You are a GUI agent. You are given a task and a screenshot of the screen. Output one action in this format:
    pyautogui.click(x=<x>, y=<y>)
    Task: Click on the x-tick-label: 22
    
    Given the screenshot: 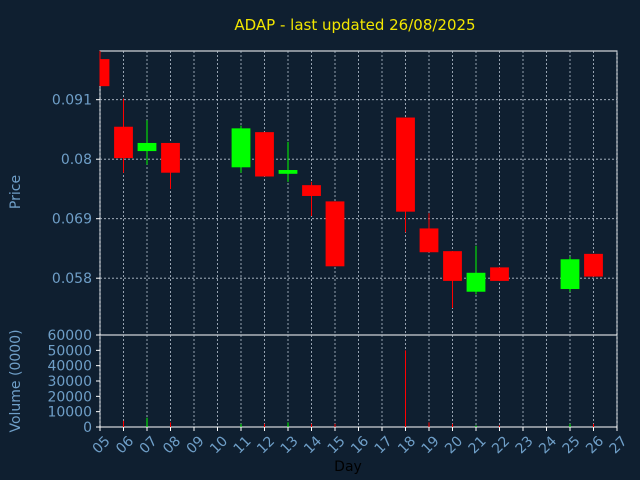 What is the action you would take?
    pyautogui.click(x=501, y=445)
    